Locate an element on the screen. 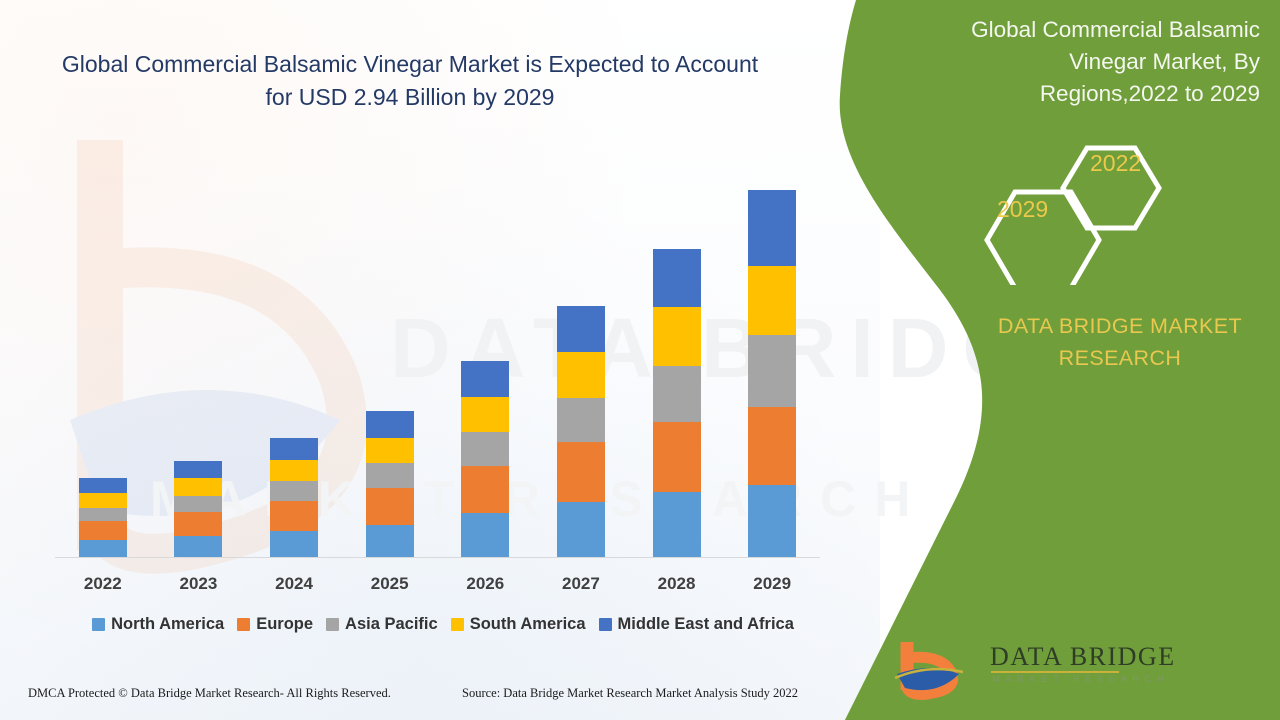  logo-divider is located at coordinates (1055, 672).